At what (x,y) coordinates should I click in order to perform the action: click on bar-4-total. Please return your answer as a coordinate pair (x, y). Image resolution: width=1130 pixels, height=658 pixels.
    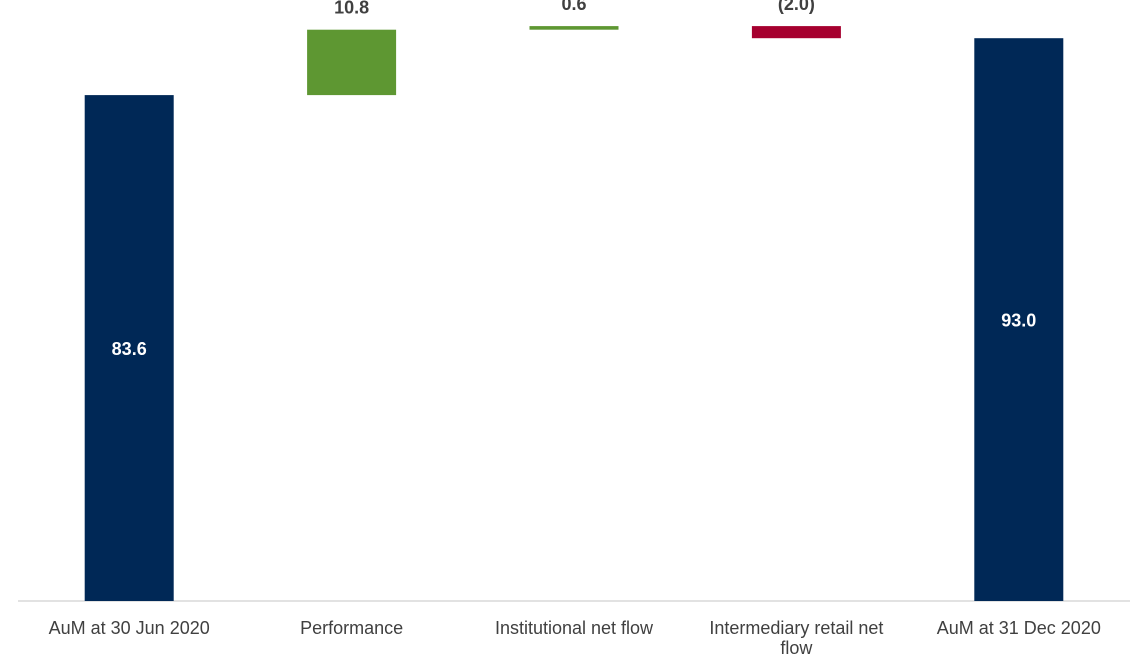
    Looking at the image, I should click on (1019, 319).